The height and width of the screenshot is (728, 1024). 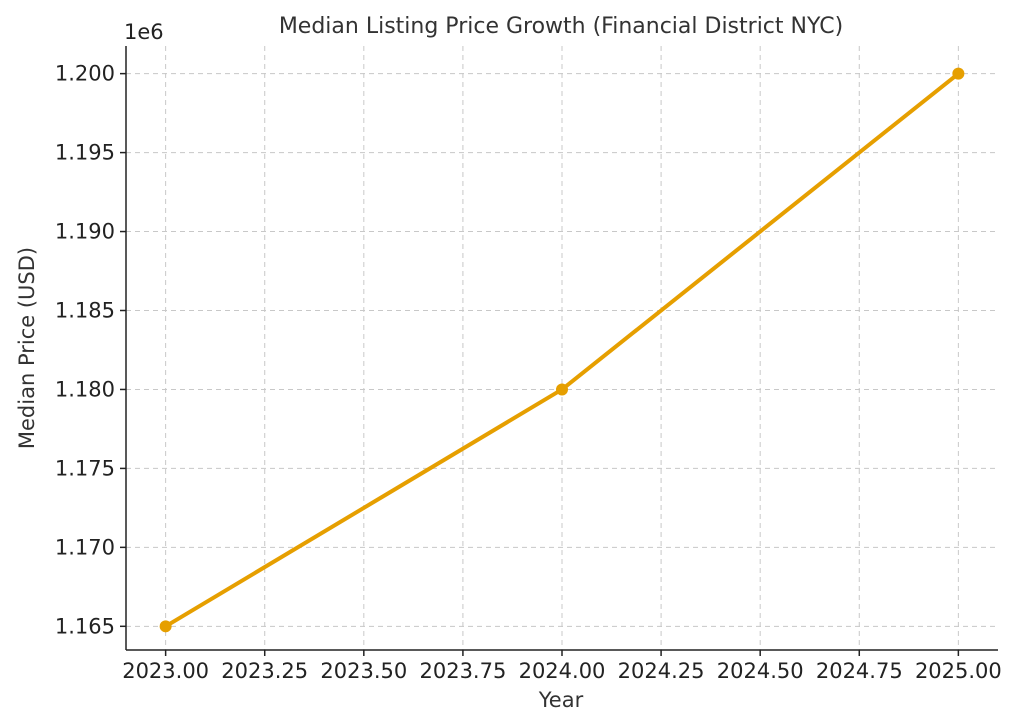 I want to click on x-tick-label: 2024.25, so click(x=661, y=671).